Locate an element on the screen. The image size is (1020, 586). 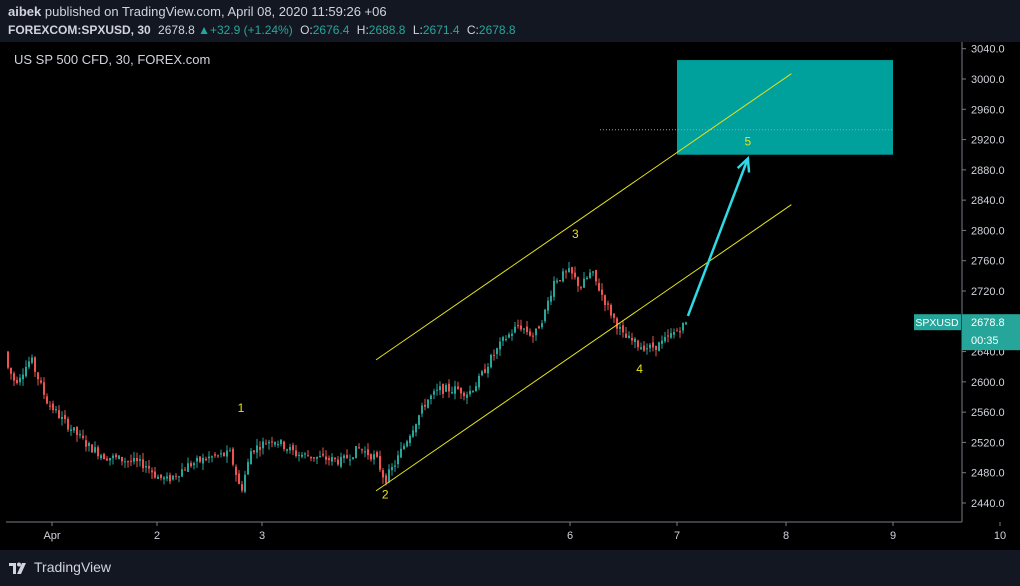
symbol-tag-label: SPXUSD is located at coordinates (937, 323).